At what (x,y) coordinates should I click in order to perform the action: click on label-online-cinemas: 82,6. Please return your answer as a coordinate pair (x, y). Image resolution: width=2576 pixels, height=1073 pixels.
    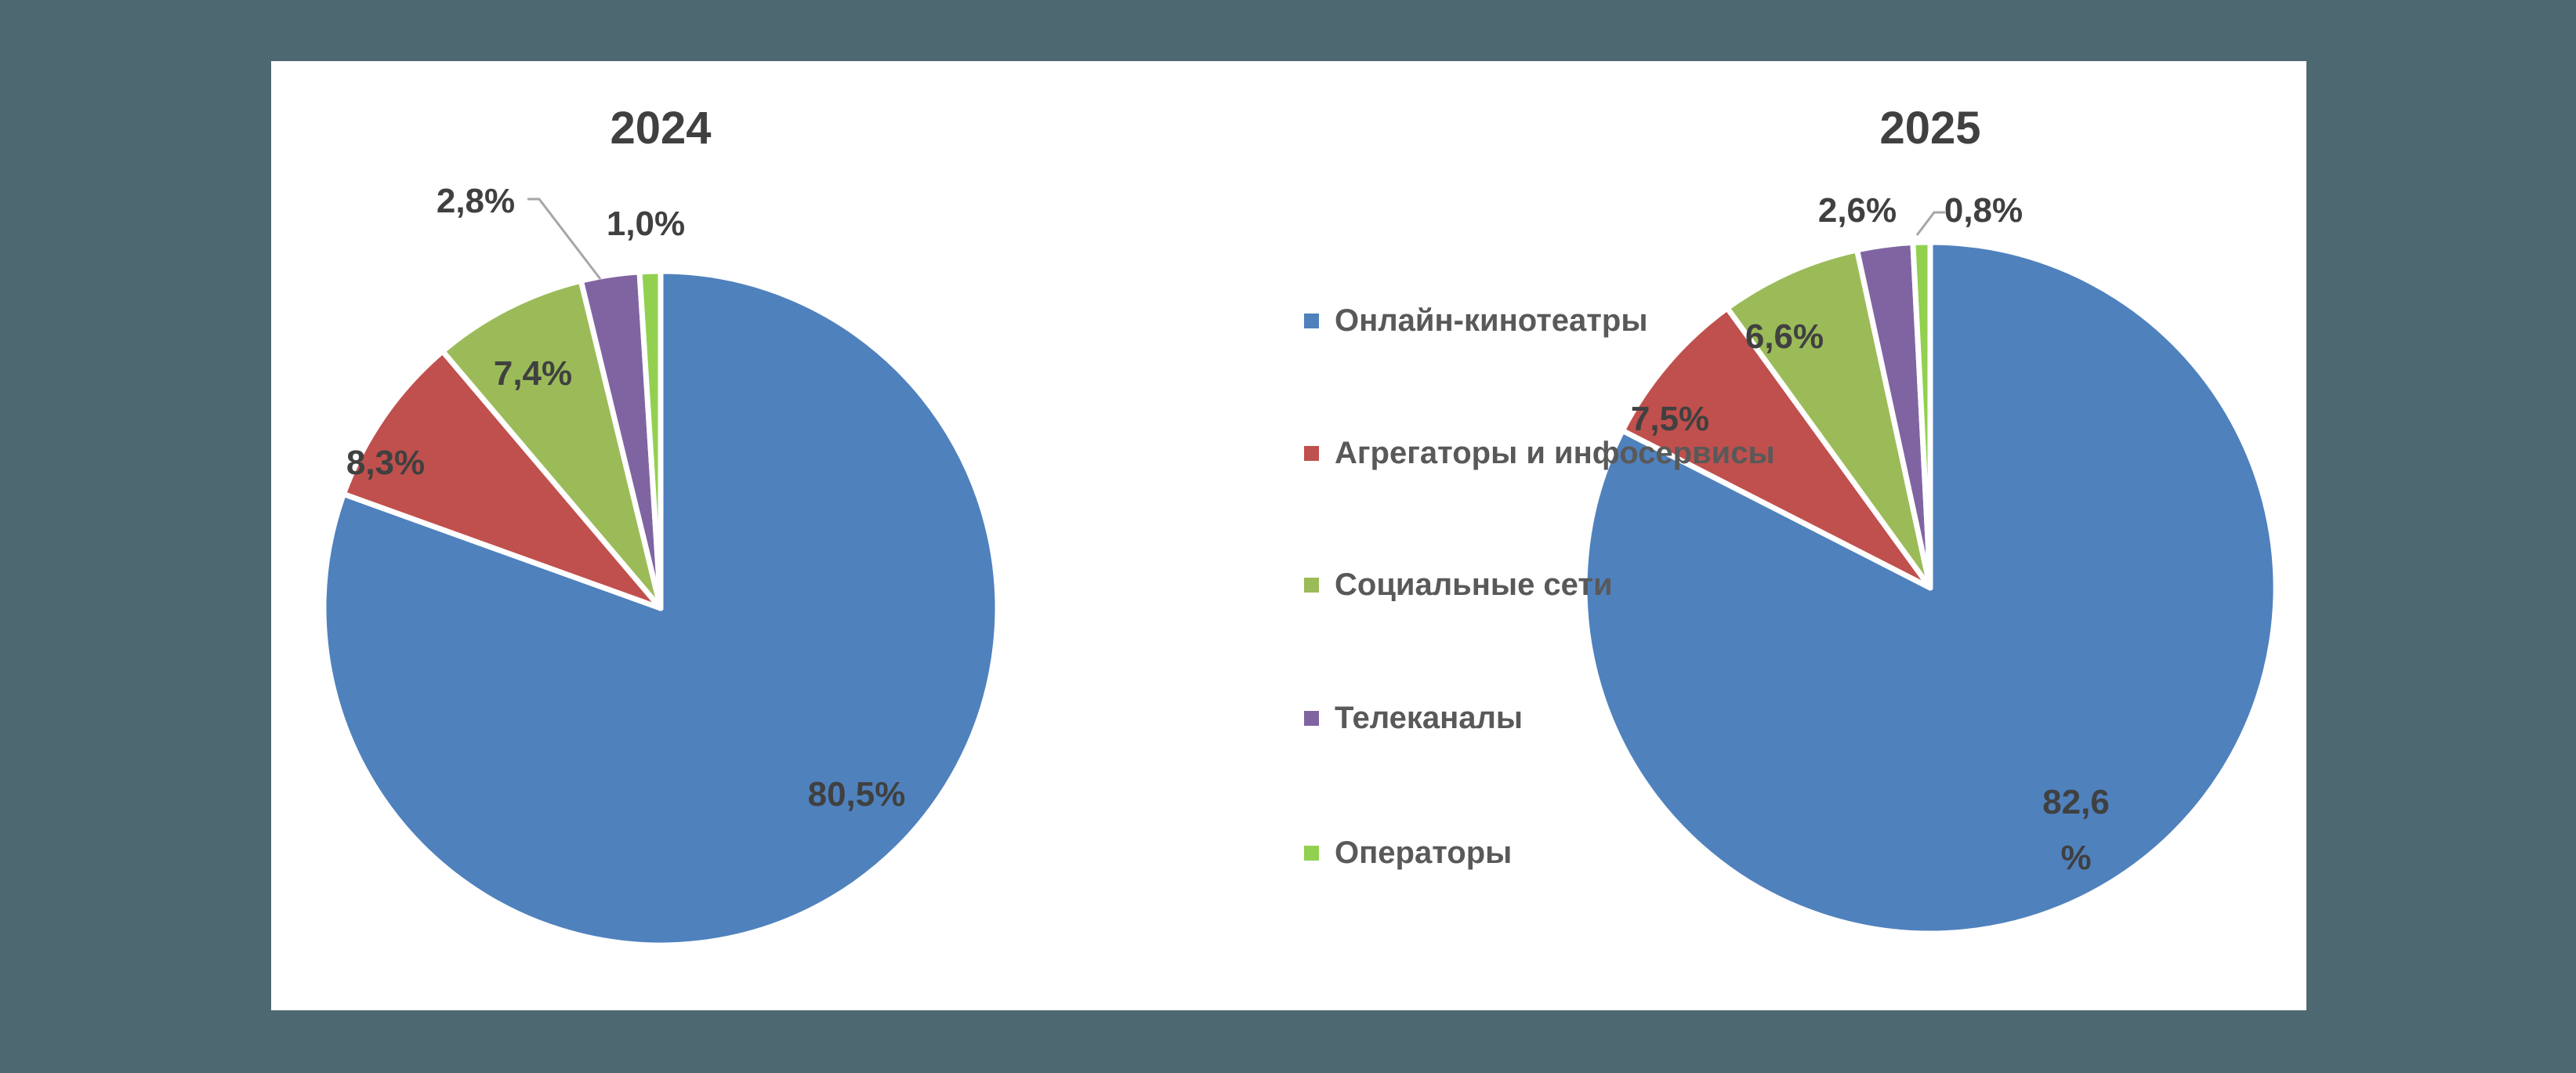
    Looking at the image, I should click on (2076, 802).